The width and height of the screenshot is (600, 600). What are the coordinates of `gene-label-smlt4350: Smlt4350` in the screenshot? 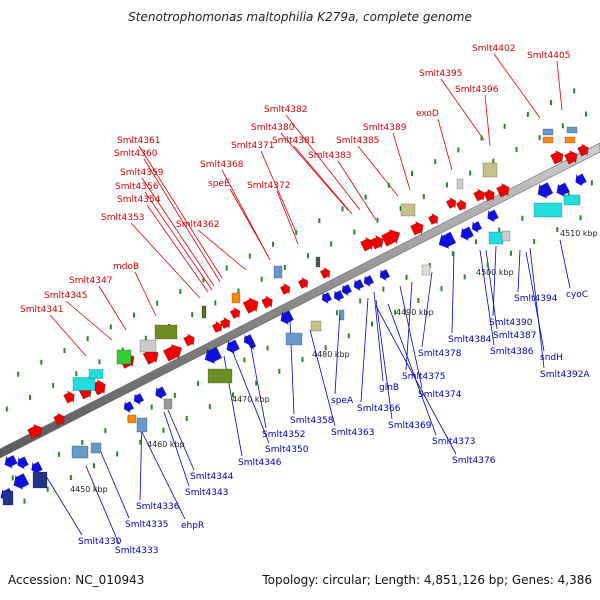 It's located at (287, 450).